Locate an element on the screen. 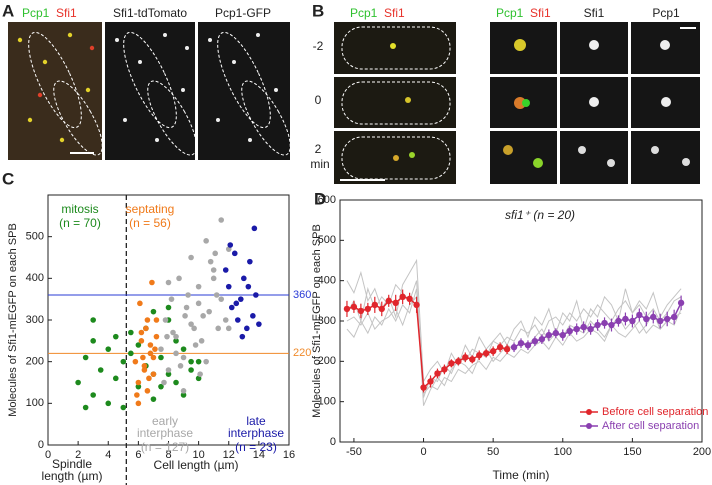 The height and width of the screenshot is (485, 712). y-tick-label: 500 is located at coordinates (327, 240).